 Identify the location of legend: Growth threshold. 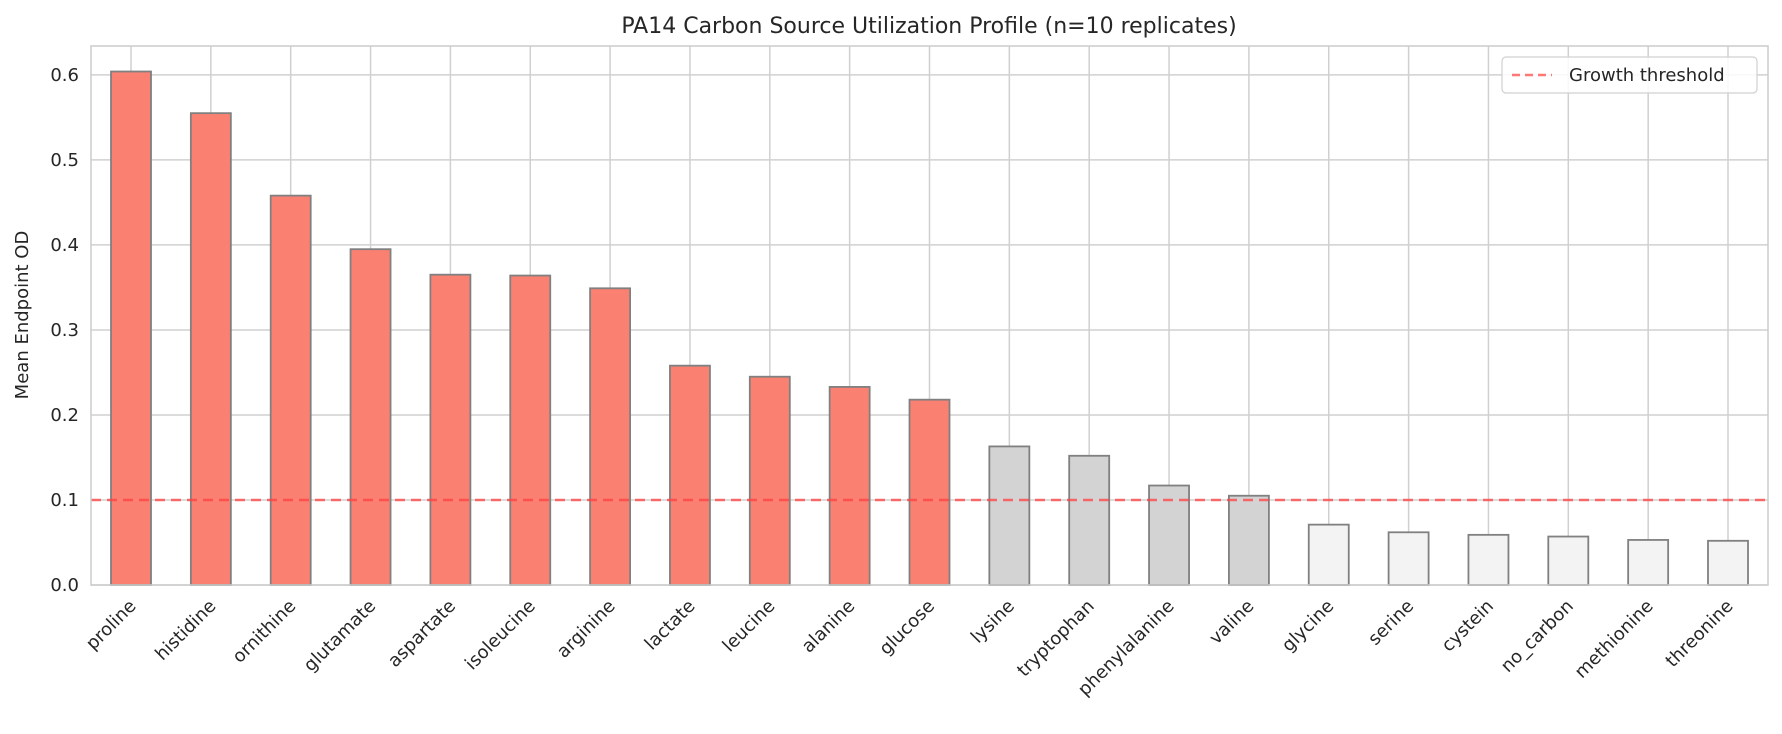
(1629, 75).